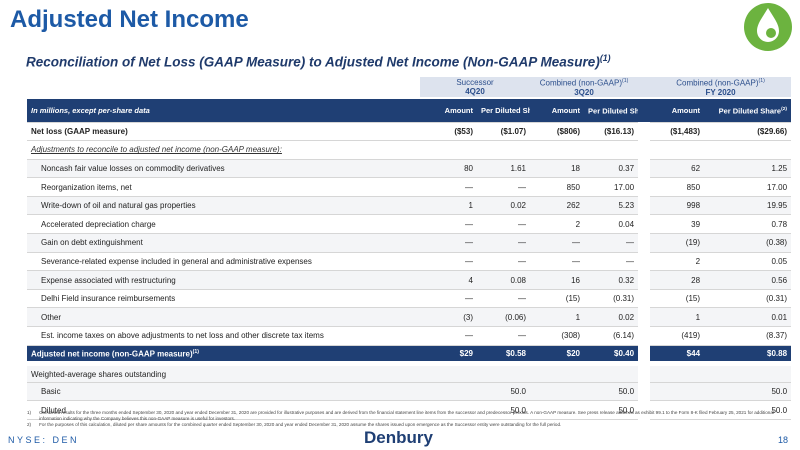  Describe the element at coordinates (748, 243) in the screenshot. I see `cell: (0.38)` at that location.